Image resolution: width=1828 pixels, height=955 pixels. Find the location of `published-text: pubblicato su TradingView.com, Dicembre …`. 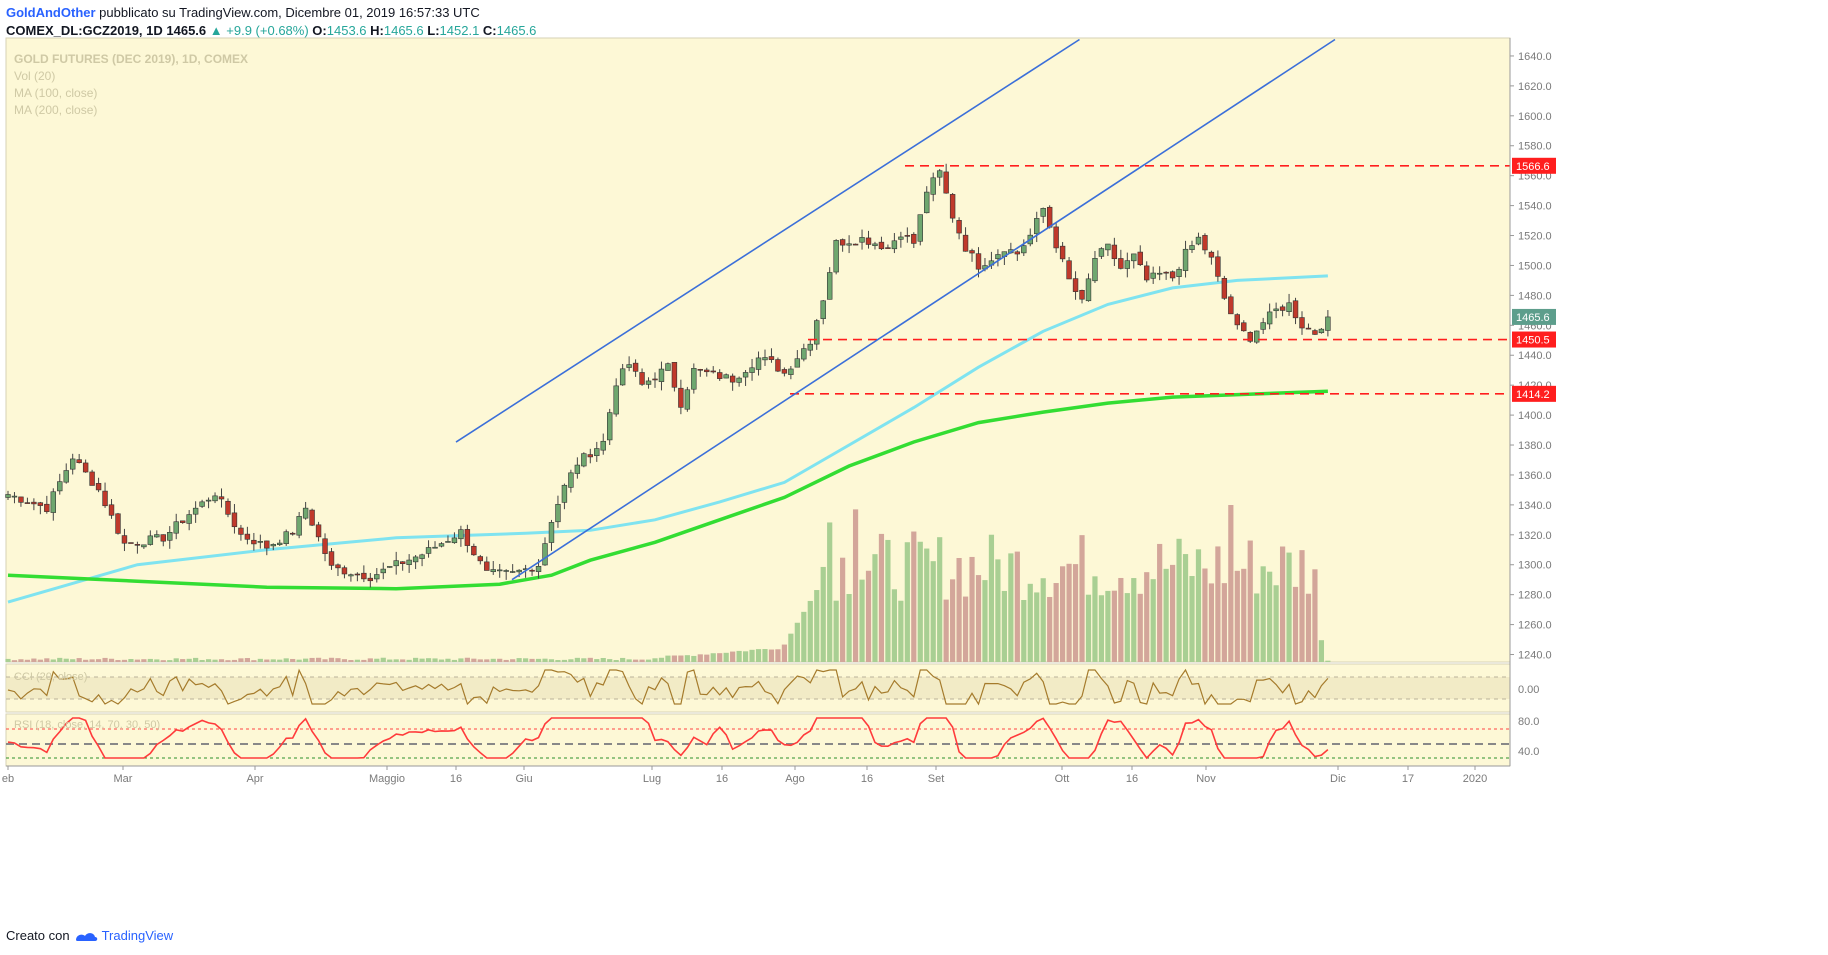

published-text: pubblicato su TradingView.com, Dicembre … is located at coordinates (289, 12).